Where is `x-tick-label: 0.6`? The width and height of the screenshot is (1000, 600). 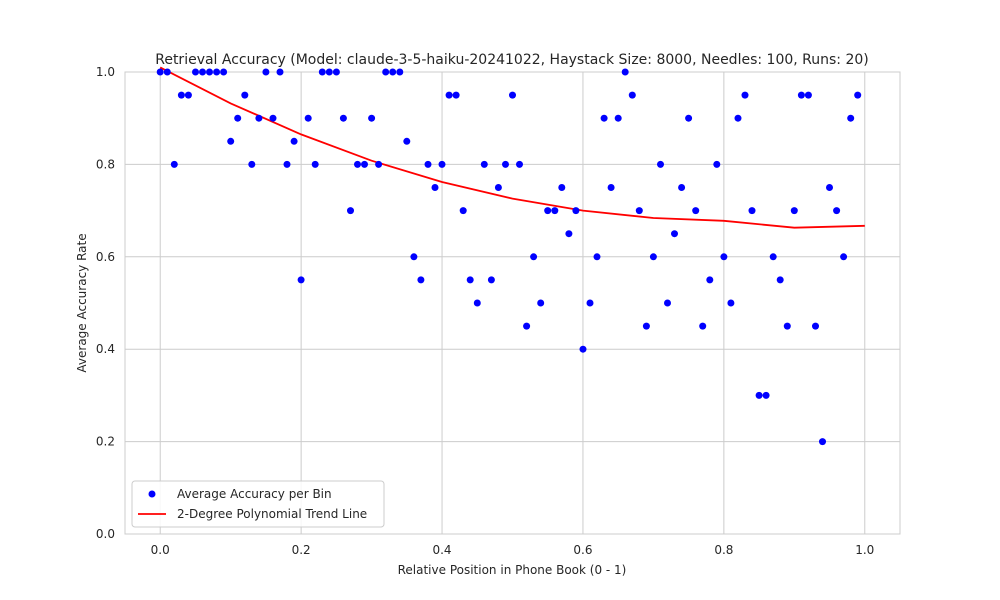
x-tick-label: 0.6 is located at coordinates (582, 550).